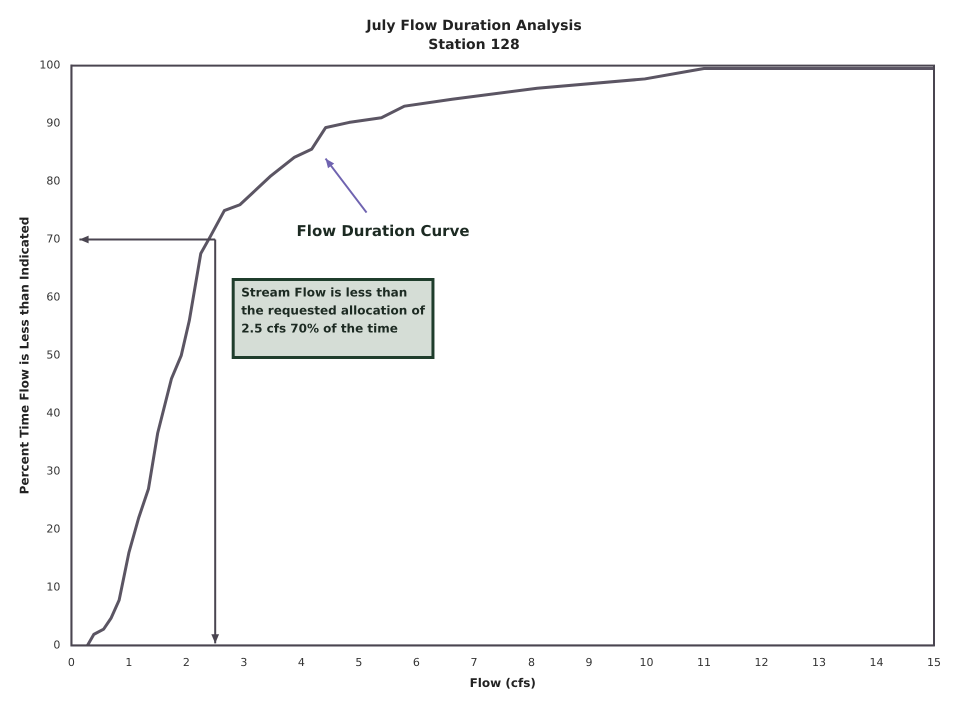 The height and width of the screenshot is (713, 966). I want to click on y-axis-title: Percent Time Flow is Less than Indicated, so click(24, 355).